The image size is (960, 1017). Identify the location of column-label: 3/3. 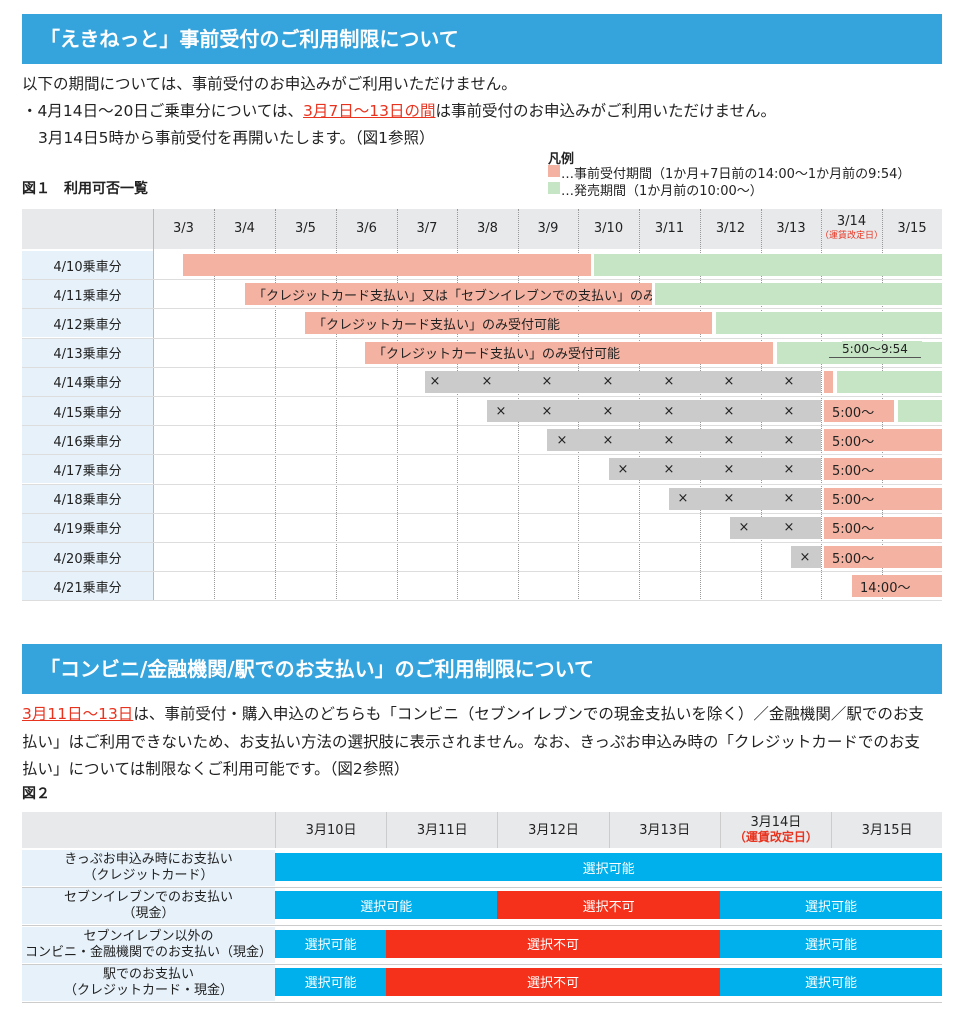
(183, 228).